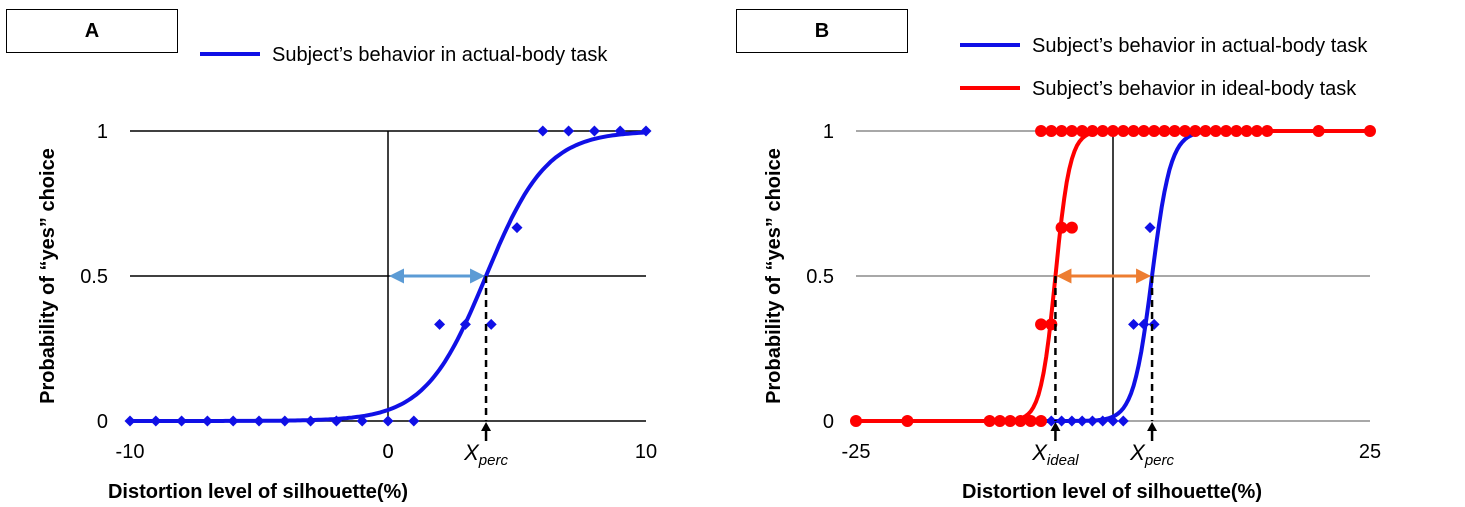 This screenshot has width=1465, height=507. I want to click on panel-b-label-box: B, so click(822, 31).